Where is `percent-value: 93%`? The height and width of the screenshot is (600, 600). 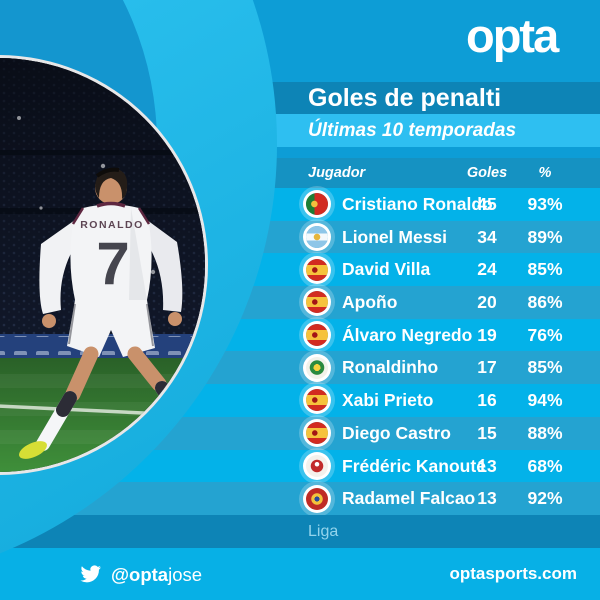
percent-value: 93% is located at coordinates (545, 204).